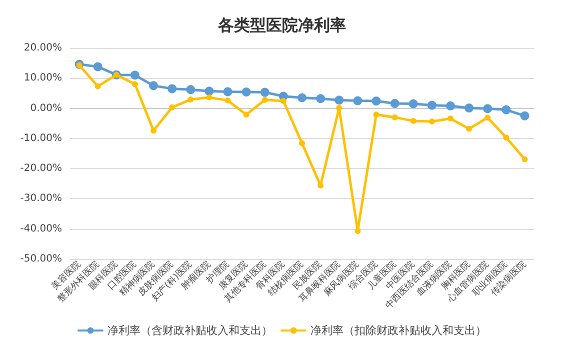 Image resolution: width=564 pixels, height=349 pixels. I want to click on y-tick-label: -40.00%, so click(41, 228).